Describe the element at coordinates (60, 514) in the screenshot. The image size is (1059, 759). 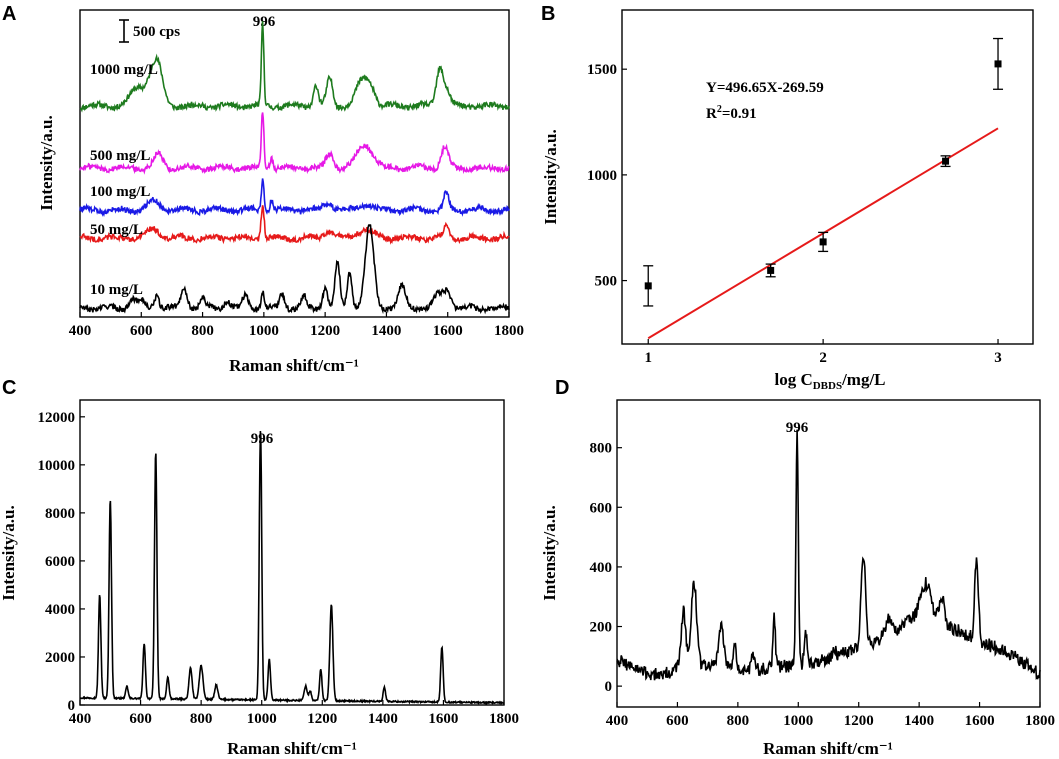
I see `panel-c-y-tick-label-8000: 8000` at that location.